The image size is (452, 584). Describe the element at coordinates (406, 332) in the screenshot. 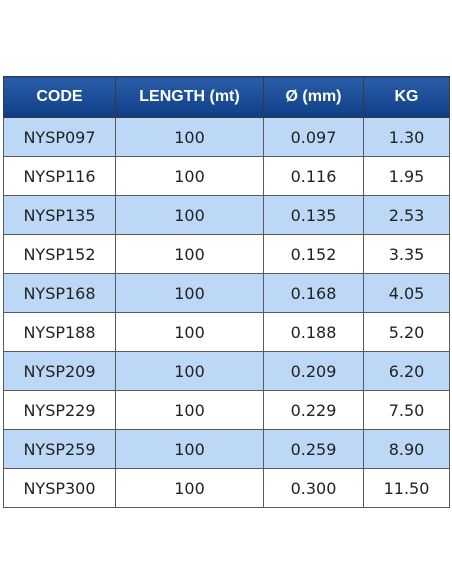

I see `table-cell: 5.20` at that location.